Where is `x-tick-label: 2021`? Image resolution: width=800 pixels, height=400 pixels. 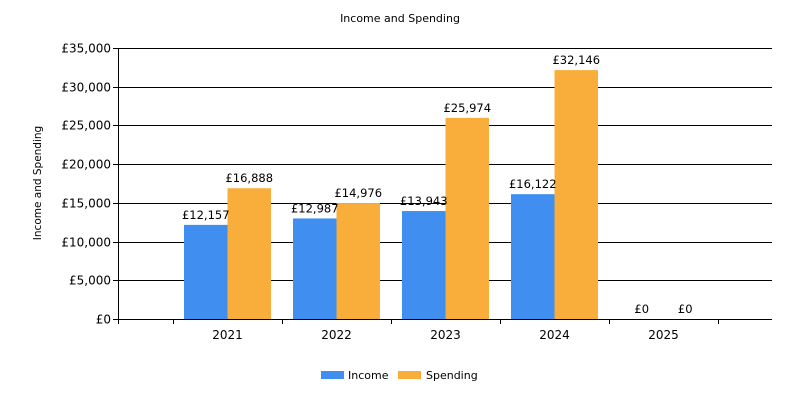
x-tick-label: 2021 is located at coordinates (227, 335).